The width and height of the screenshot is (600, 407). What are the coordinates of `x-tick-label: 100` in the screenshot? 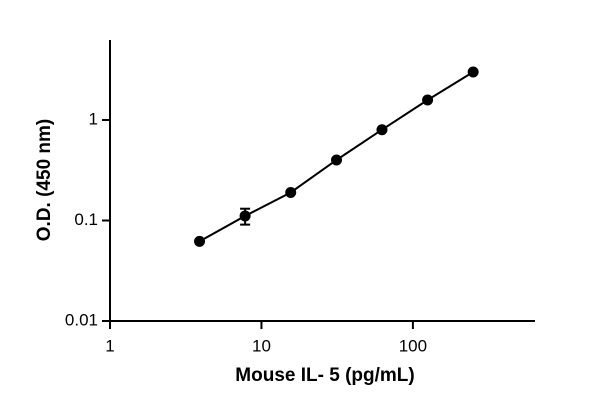 It's located at (413, 345).